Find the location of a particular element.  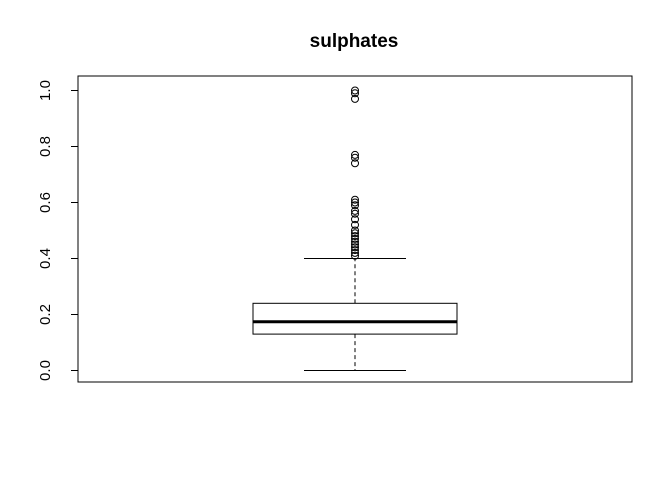

y-tick-label: 0.0 is located at coordinates (45, 370).